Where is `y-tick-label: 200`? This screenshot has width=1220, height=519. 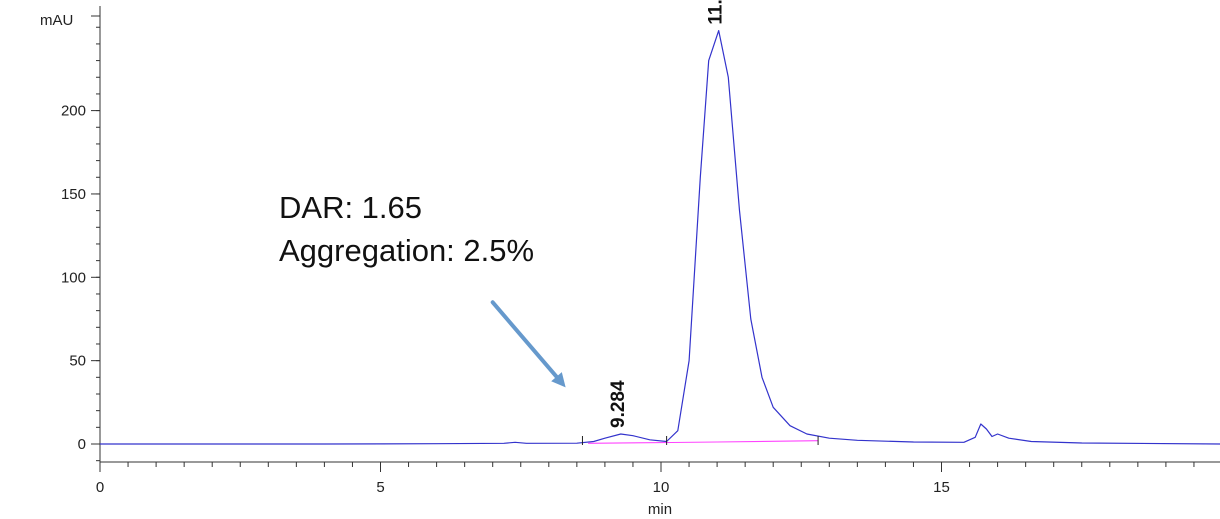 y-tick-label: 200 is located at coordinates (73, 111).